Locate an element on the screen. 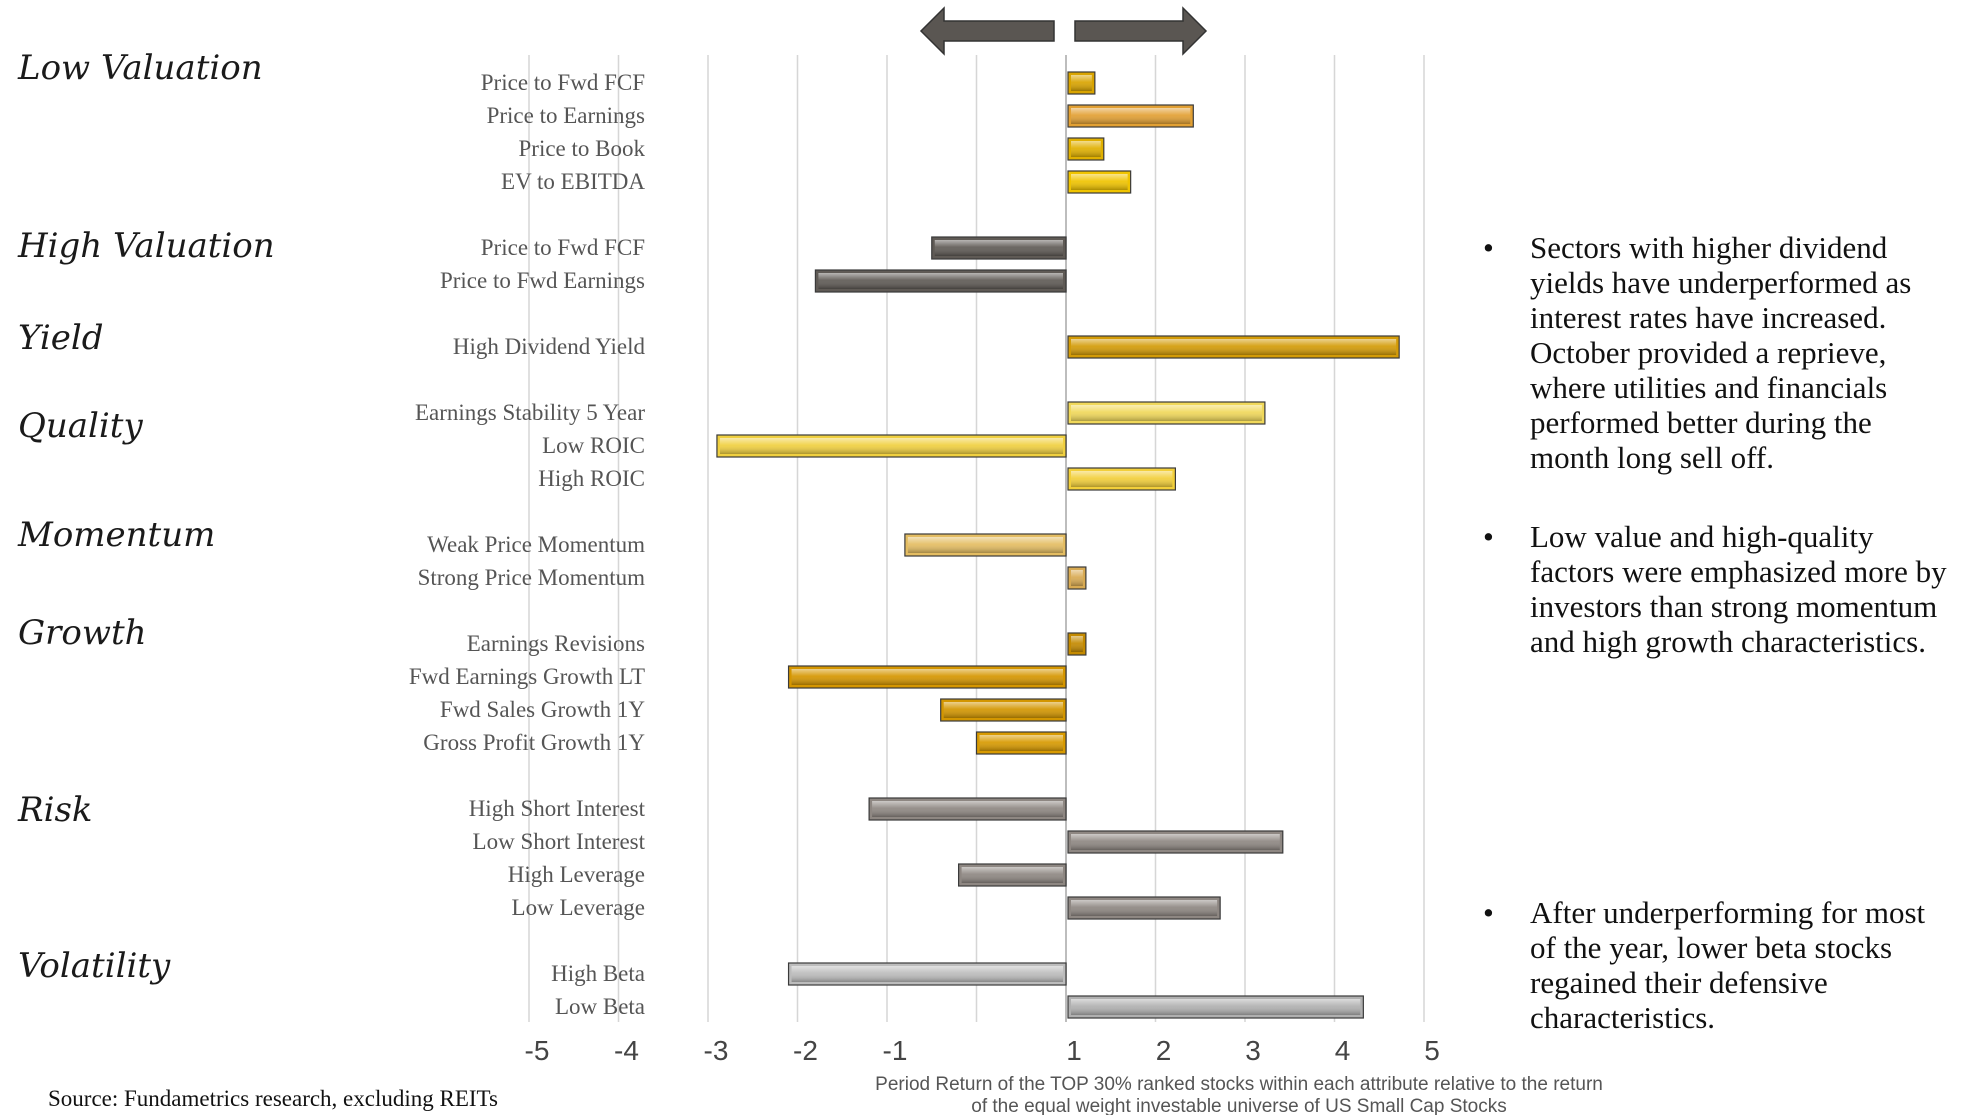 The width and height of the screenshot is (1963, 1115). x-tick-label: 1 is located at coordinates (1074, 1050).